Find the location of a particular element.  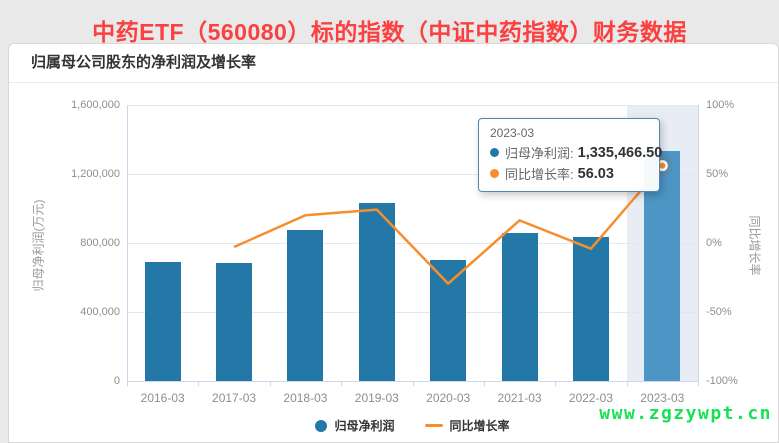

chart-tooltip: 2023-03 归母净利润 1,335,466.50 同比增长率 56.03 is located at coordinates (570, 155).